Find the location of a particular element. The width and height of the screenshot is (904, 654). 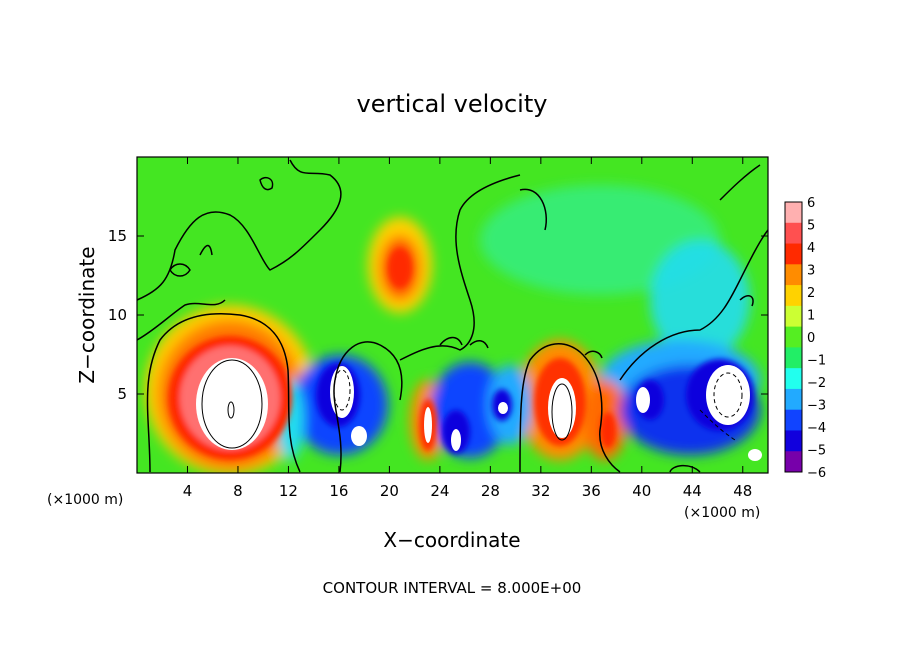

x-tick-label: 24 is located at coordinates (439, 491).